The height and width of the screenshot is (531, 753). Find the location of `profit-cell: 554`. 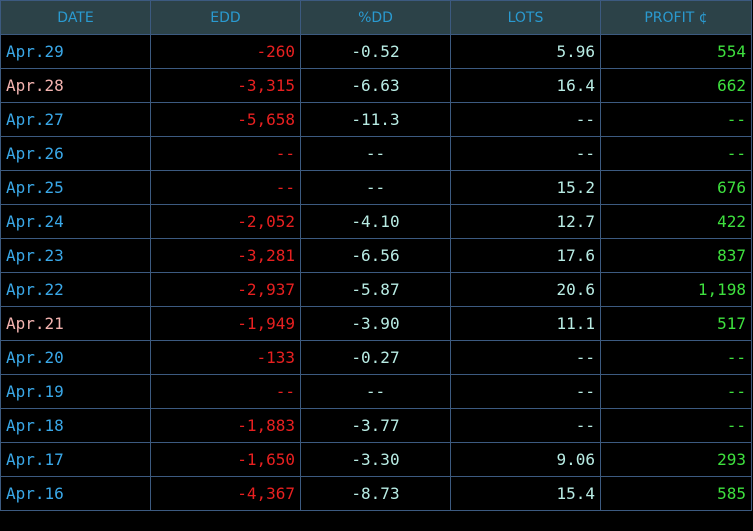

profit-cell: 554 is located at coordinates (676, 51).